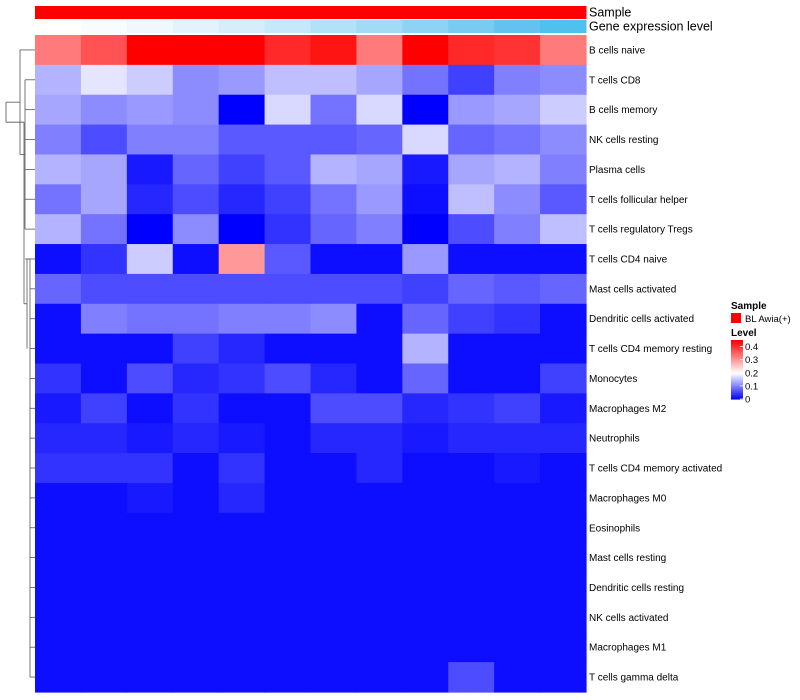  I want to click on row-label-18: Mast cells resting, so click(627, 558).